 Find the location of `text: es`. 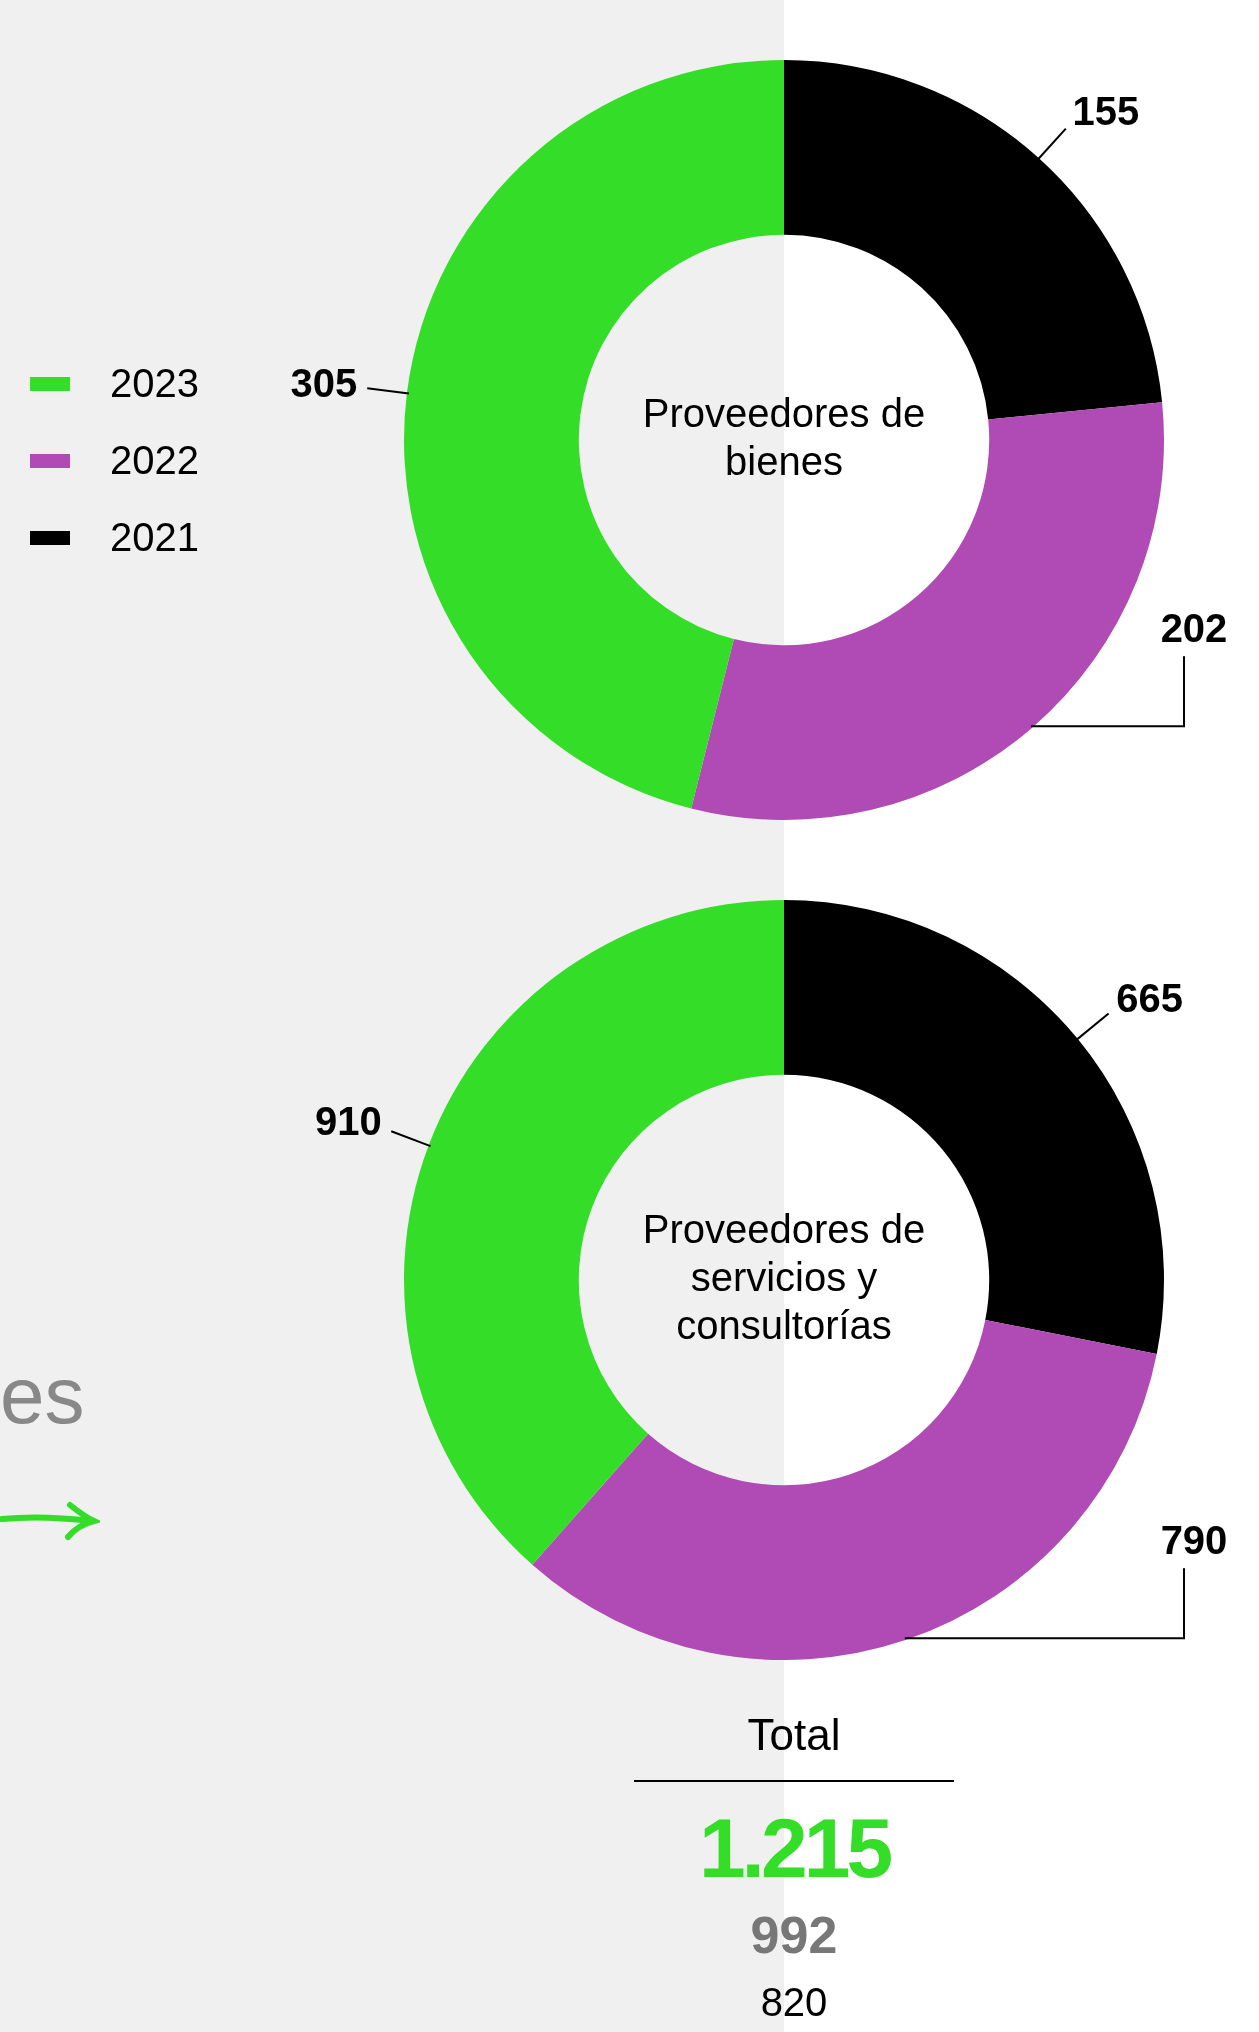

text: es is located at coordinates (42, 1396).